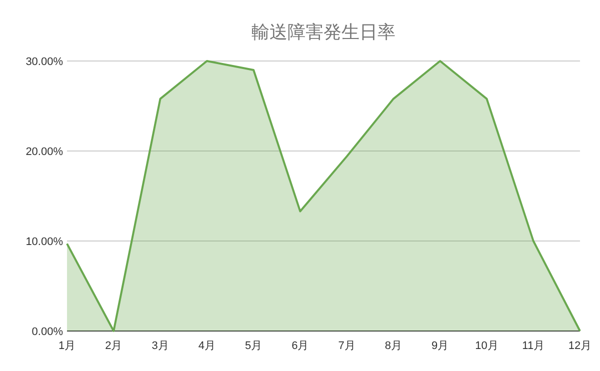  I want to click on chart-title: 輸送障害発生日率, so click(324, 32).